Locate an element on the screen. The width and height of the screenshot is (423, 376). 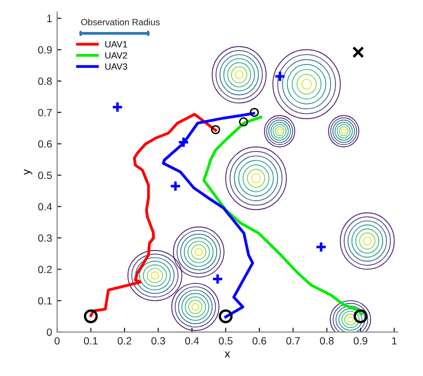
x-tick-label: 0.4 is located at coordinates (192, 341).